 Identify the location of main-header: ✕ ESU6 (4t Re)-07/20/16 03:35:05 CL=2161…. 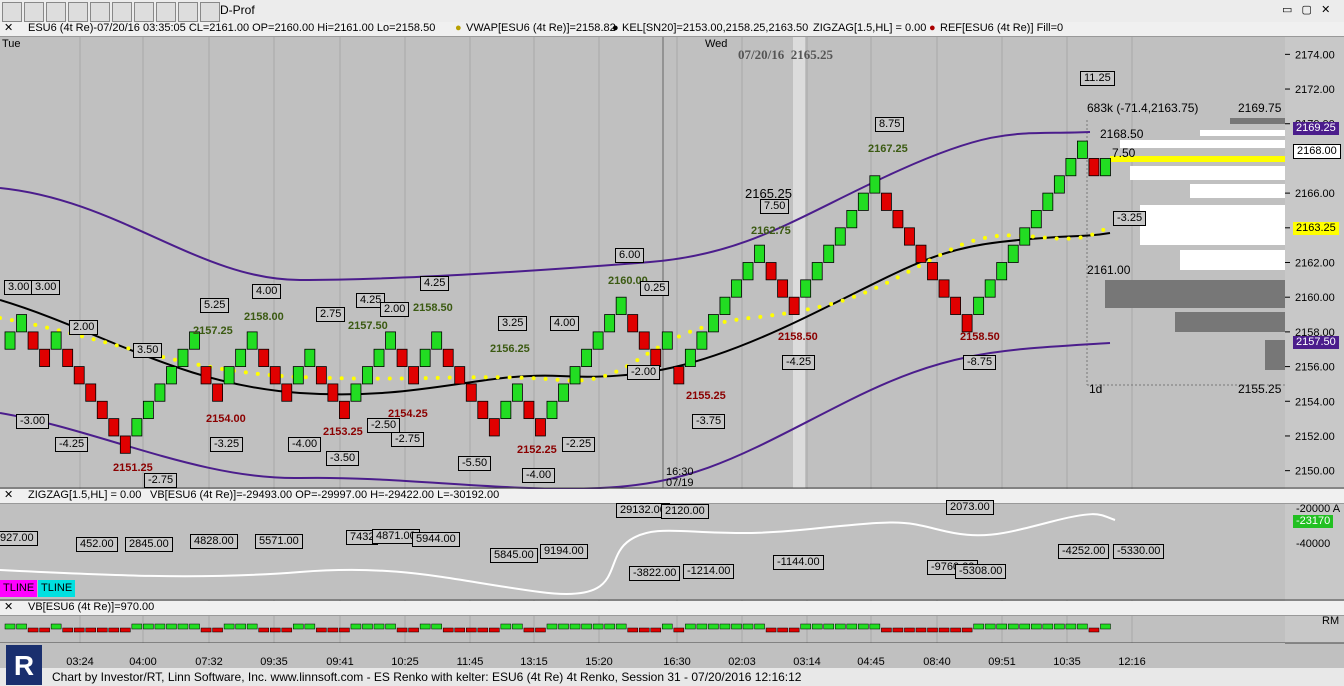
(672, 29).